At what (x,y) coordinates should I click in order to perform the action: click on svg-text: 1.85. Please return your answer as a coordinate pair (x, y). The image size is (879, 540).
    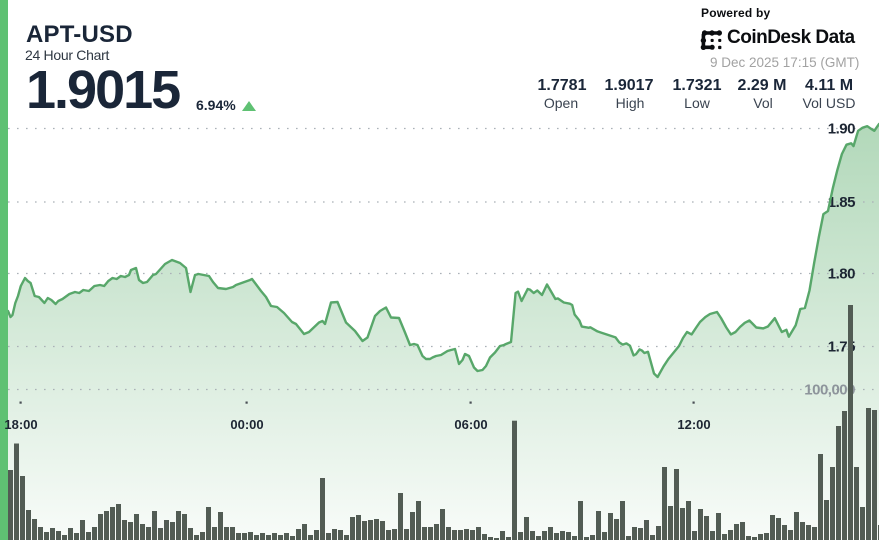
    Looking at the image, I should click on (841, 202).